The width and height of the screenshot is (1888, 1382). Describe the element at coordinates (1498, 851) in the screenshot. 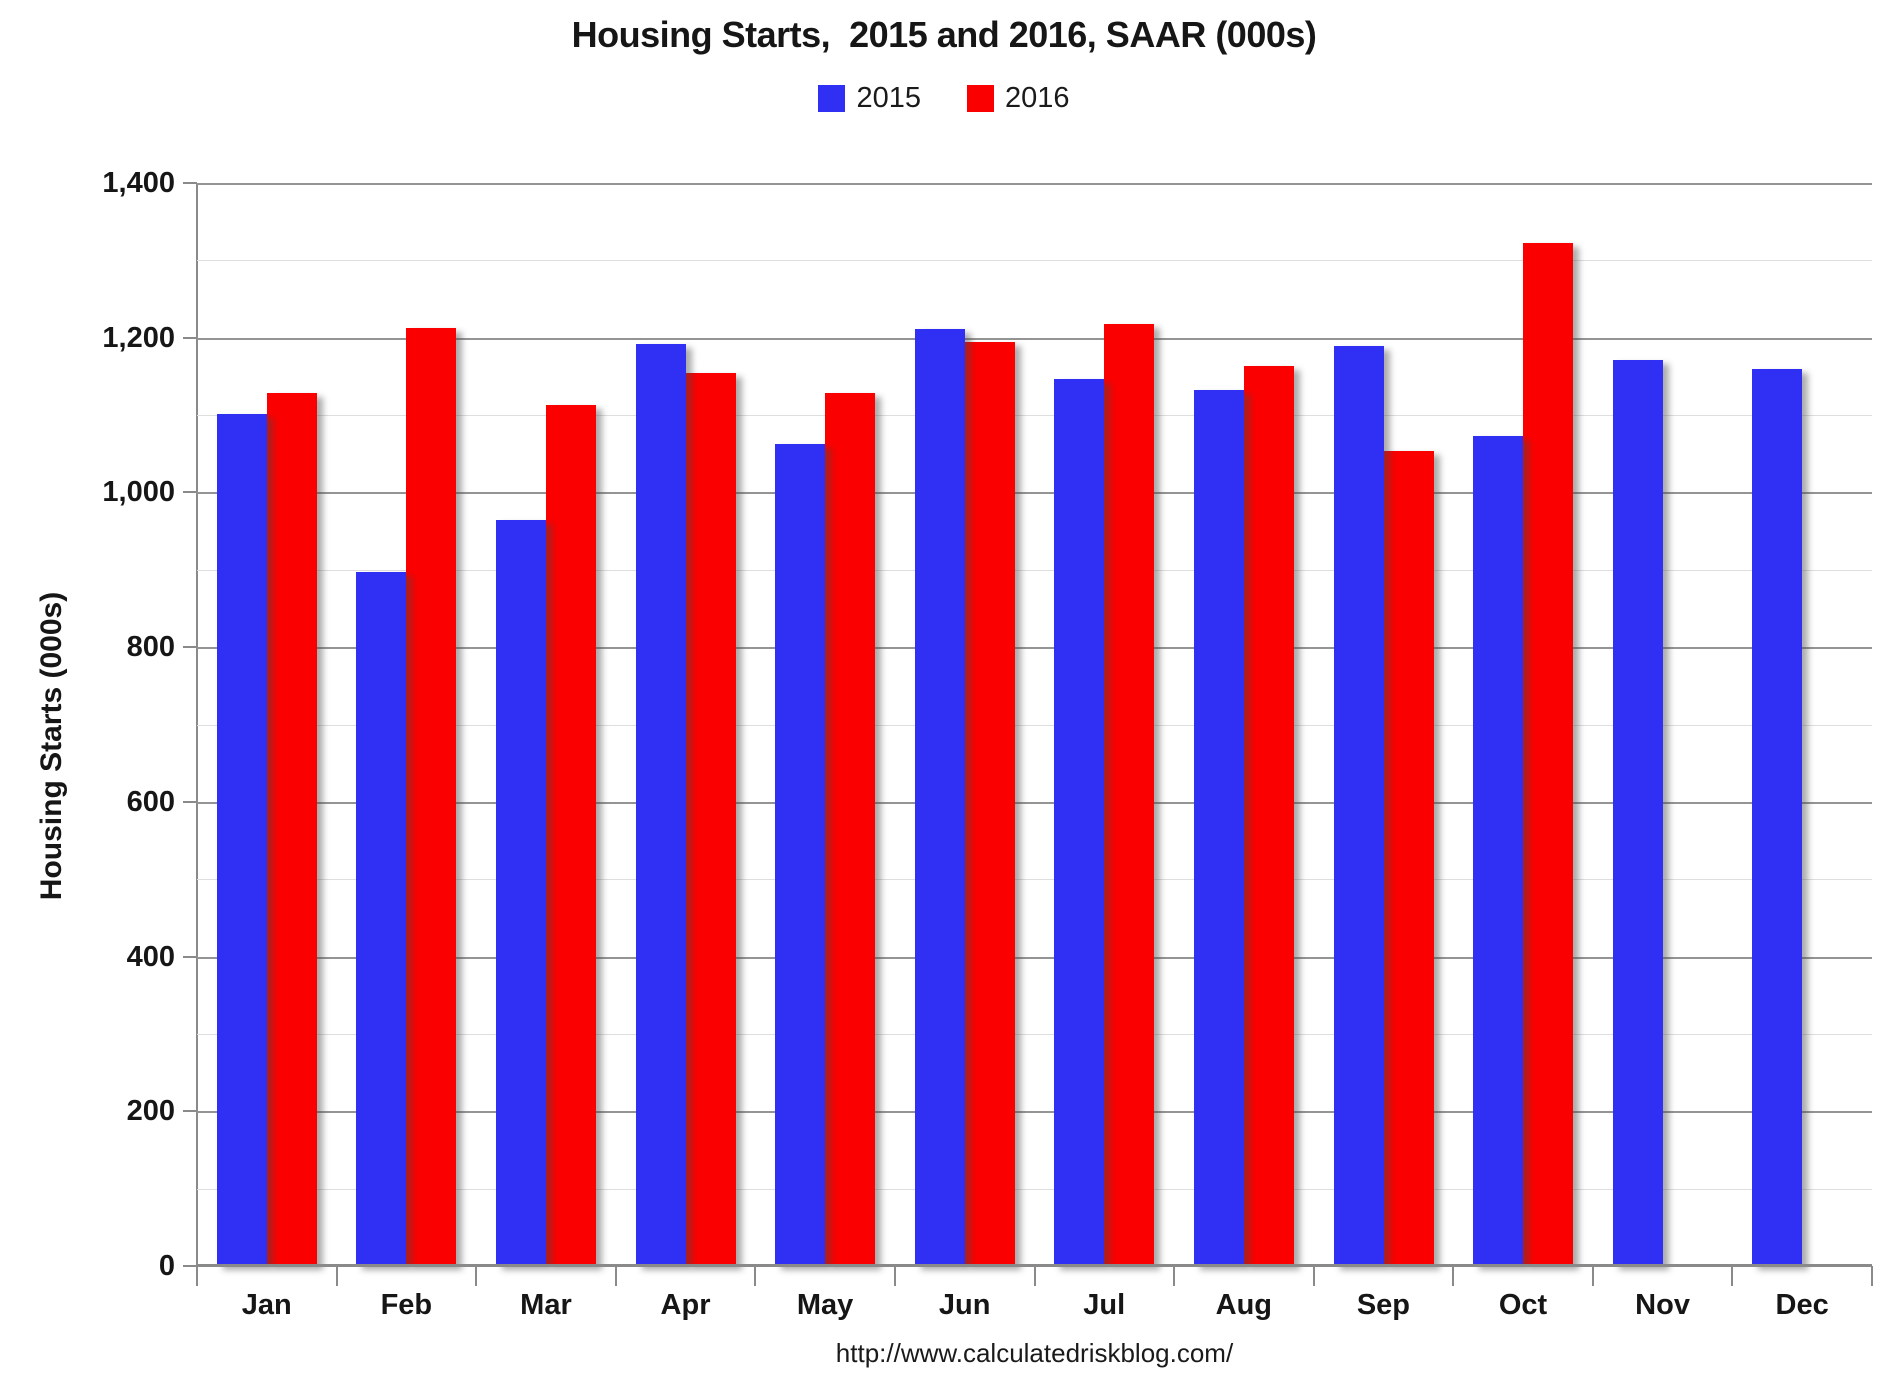

I see `bar-2015-oct` at that location.